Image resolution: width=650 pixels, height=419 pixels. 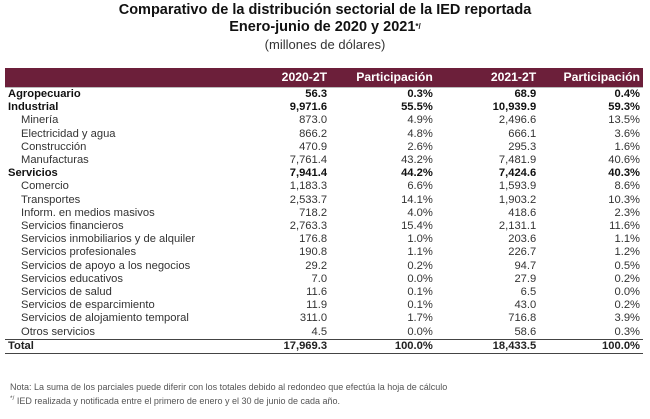 What do you see at coordinates (54, 146) in the screenshot?
I see `row-label: Construcción` at bounding box center [54, 146].